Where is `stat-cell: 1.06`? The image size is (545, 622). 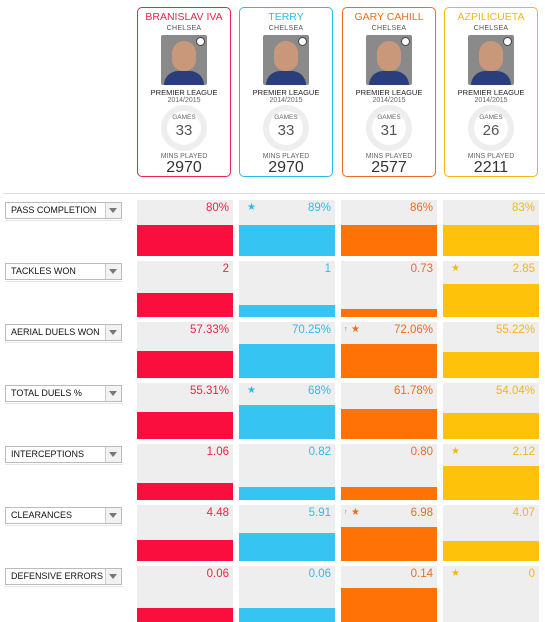 stat-cell: 1.06 is located at coordinates (185, 472).